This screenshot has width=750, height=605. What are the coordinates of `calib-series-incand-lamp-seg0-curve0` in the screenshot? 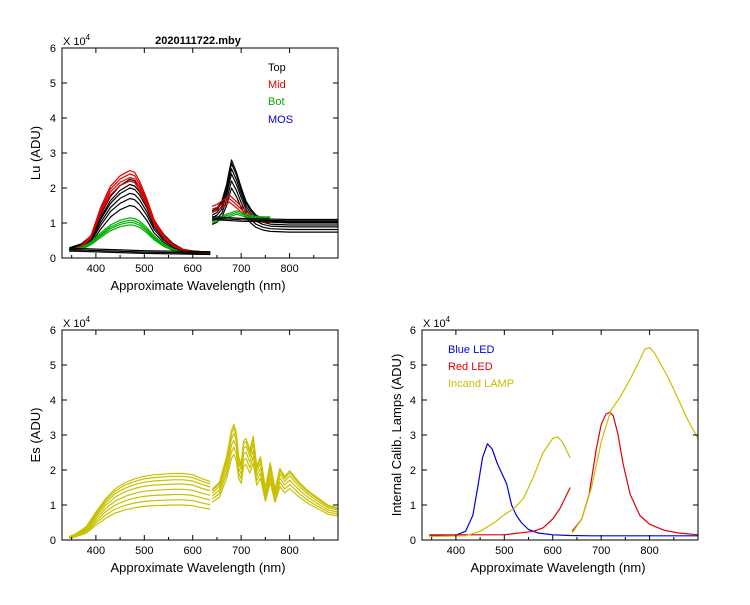 It's located at (500, 487).